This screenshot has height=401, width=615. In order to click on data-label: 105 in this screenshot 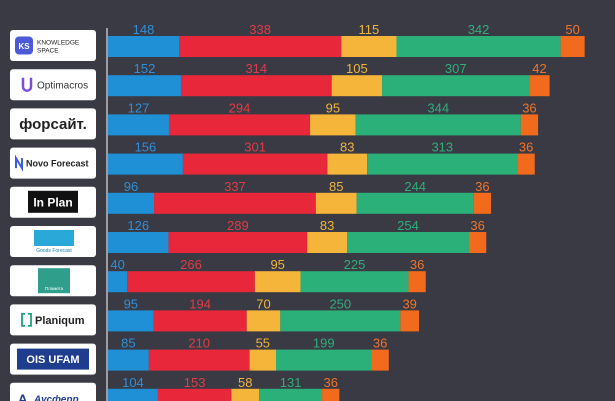, I will do `click(357, 68)`.